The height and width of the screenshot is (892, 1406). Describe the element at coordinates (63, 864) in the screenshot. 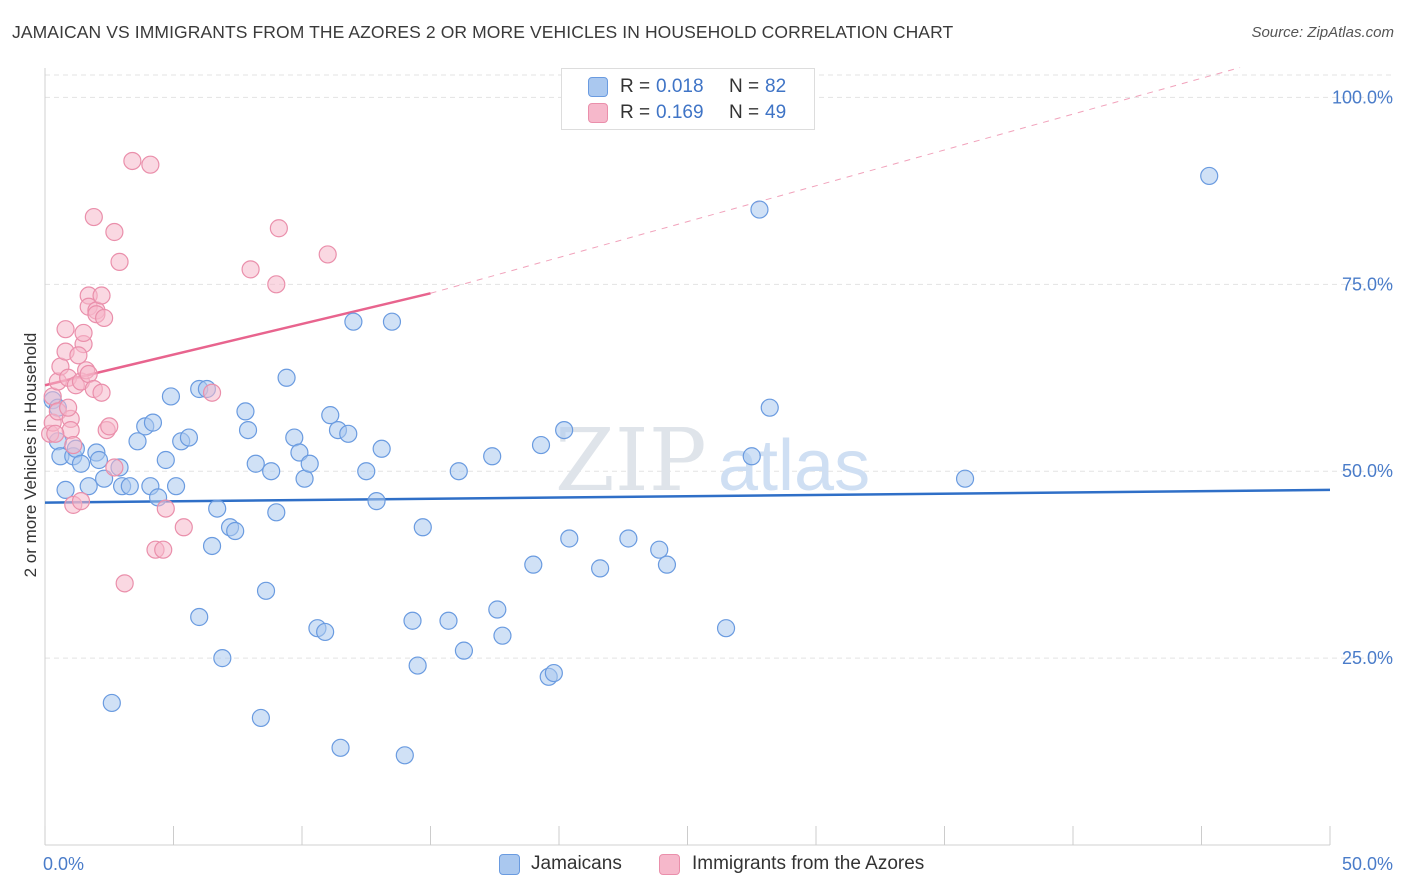

I see `x-tick-label: 0.0%` at that location.